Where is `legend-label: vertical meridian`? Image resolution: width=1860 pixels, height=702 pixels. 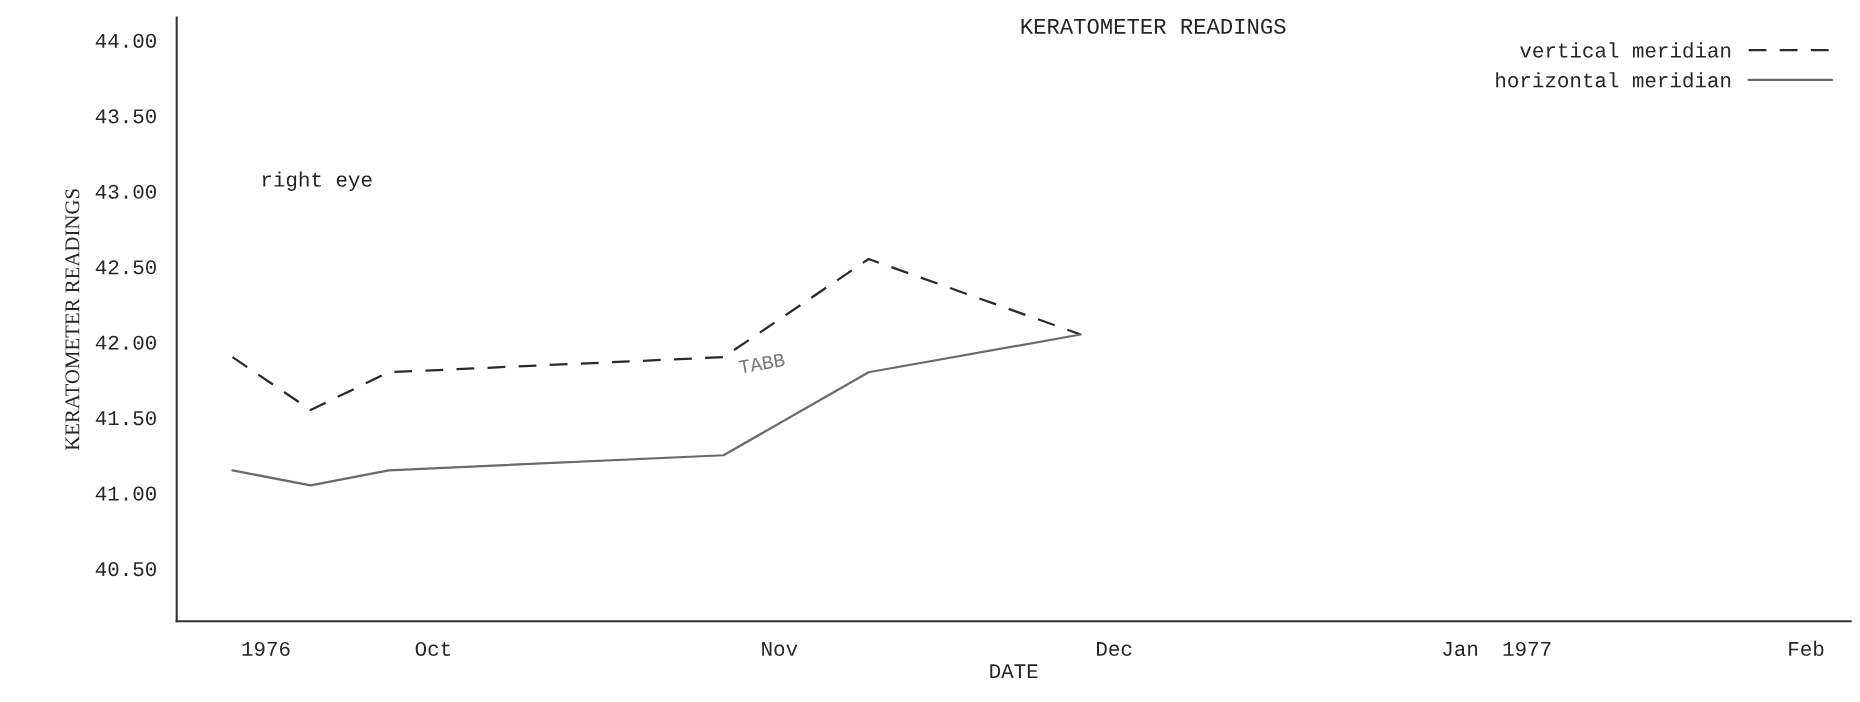 legend-label: vertical meridian is located at coordinates (1625, 50).